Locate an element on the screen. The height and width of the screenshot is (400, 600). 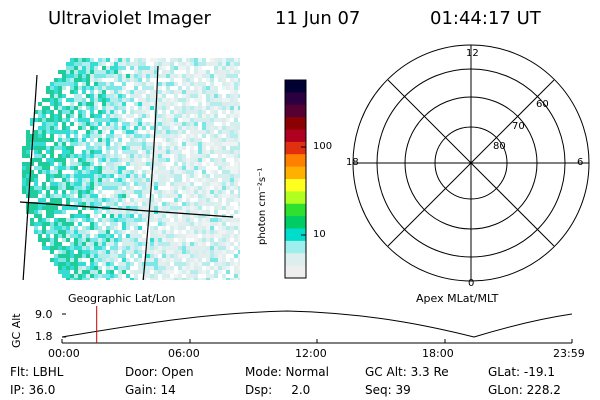
sequence-value: Seq: 39 is located at coordinates (388, 390).